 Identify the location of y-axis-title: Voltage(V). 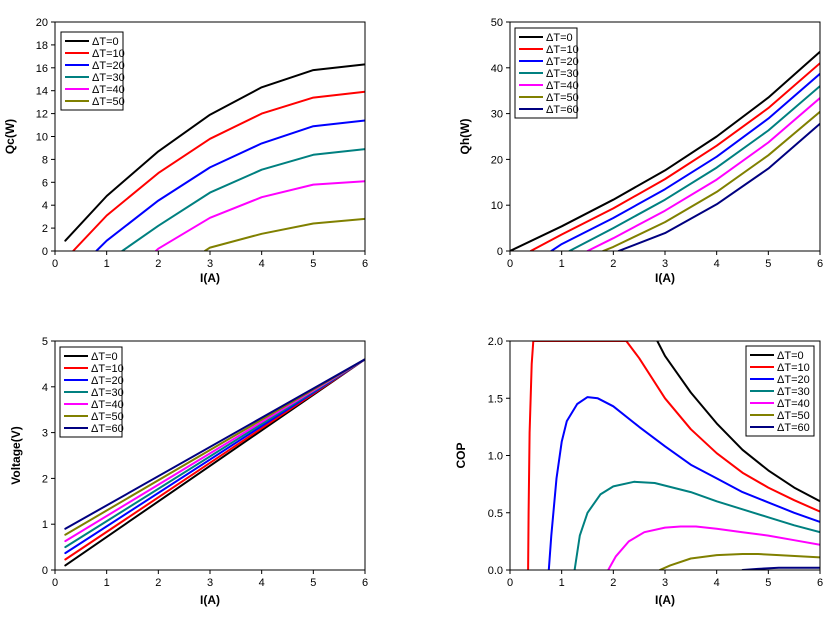
(16, 455).